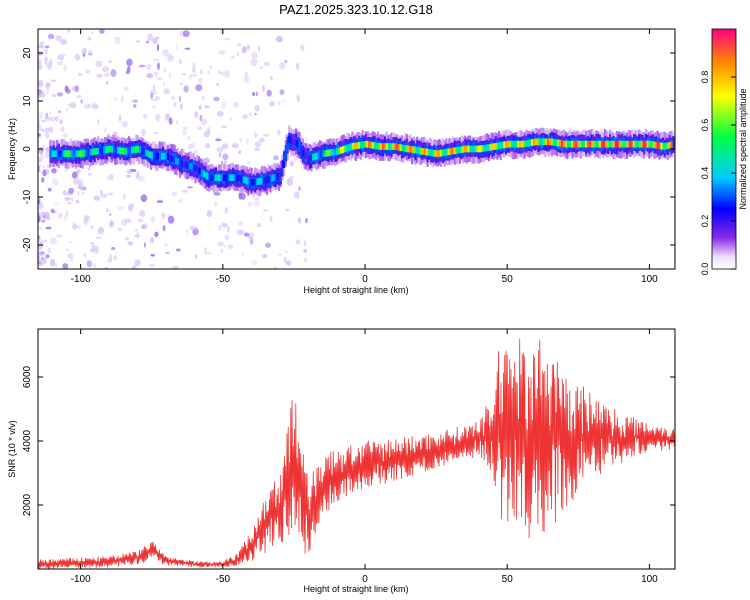 The height and width of the screenshot is (600, 750). What do you see at coordinates (649, 579) in the screenshot?
I see `x-tick-label: 100` at bounding box center [649, 579].